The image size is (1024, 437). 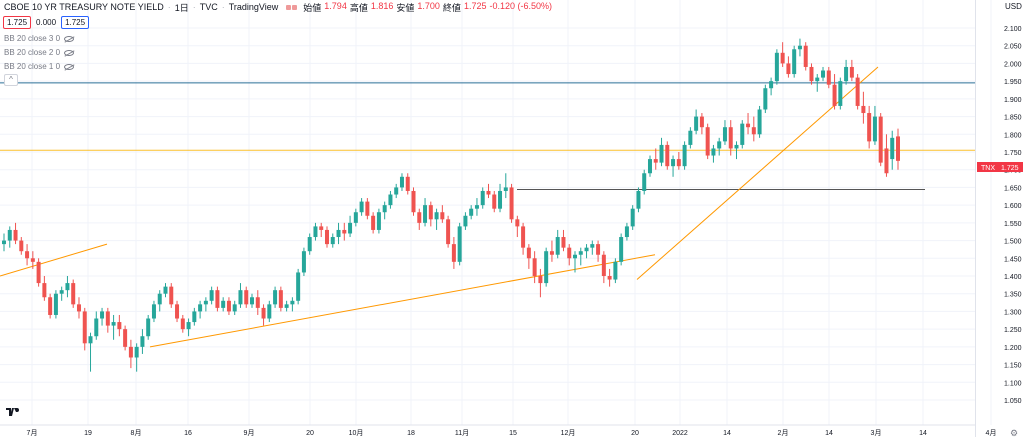 What do you see at coordinates (39, 52) in the screenshot?
I see `indicator-item: BB 20 close 2 0` at bounding box center [39, 52].